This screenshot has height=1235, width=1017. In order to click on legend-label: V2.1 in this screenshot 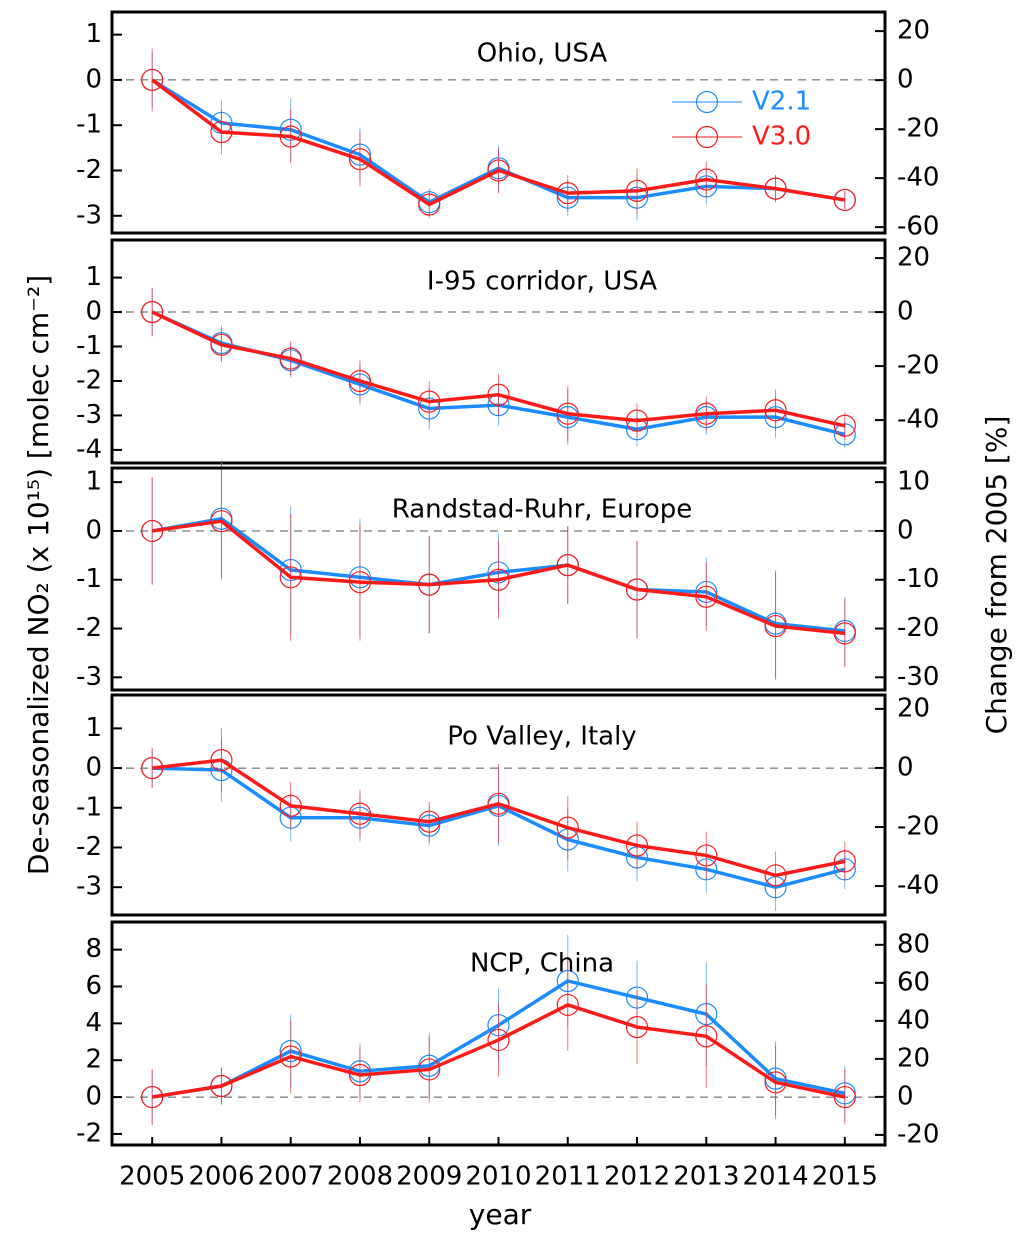, I will do `click(781, 102)`.